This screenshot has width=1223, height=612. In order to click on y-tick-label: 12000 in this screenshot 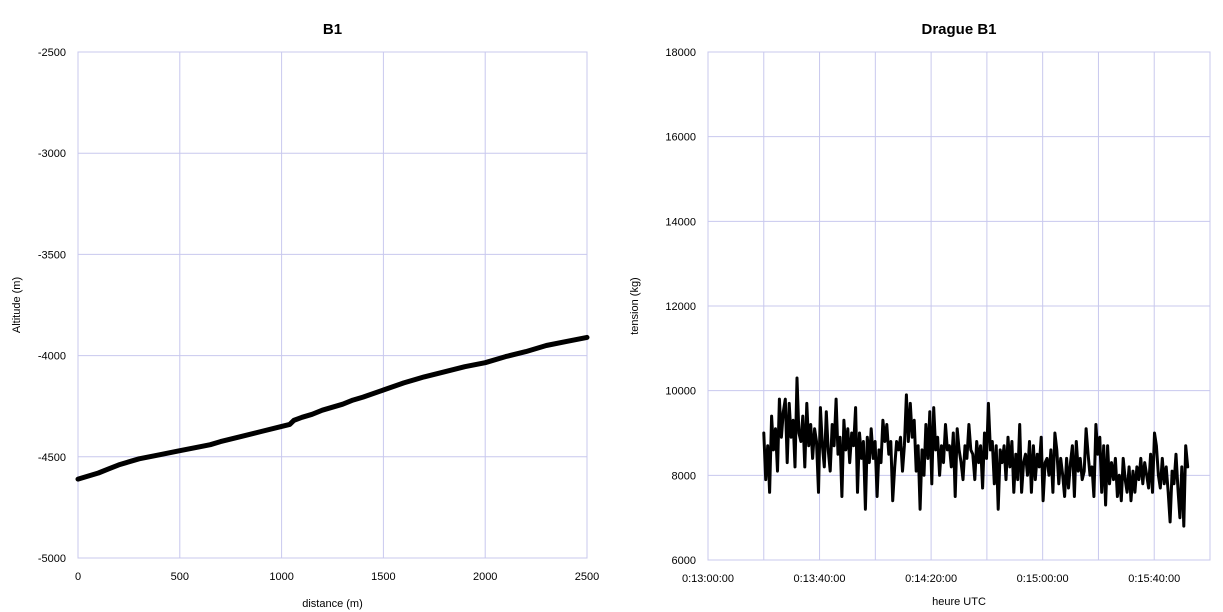, I will do `click(680, 307)`.